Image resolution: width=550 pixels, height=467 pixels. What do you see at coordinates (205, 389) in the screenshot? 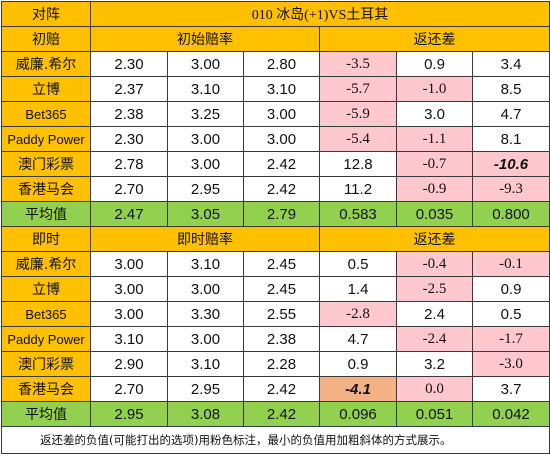
I see `odds-draw: 2.95` at bounding box center [205, 389].